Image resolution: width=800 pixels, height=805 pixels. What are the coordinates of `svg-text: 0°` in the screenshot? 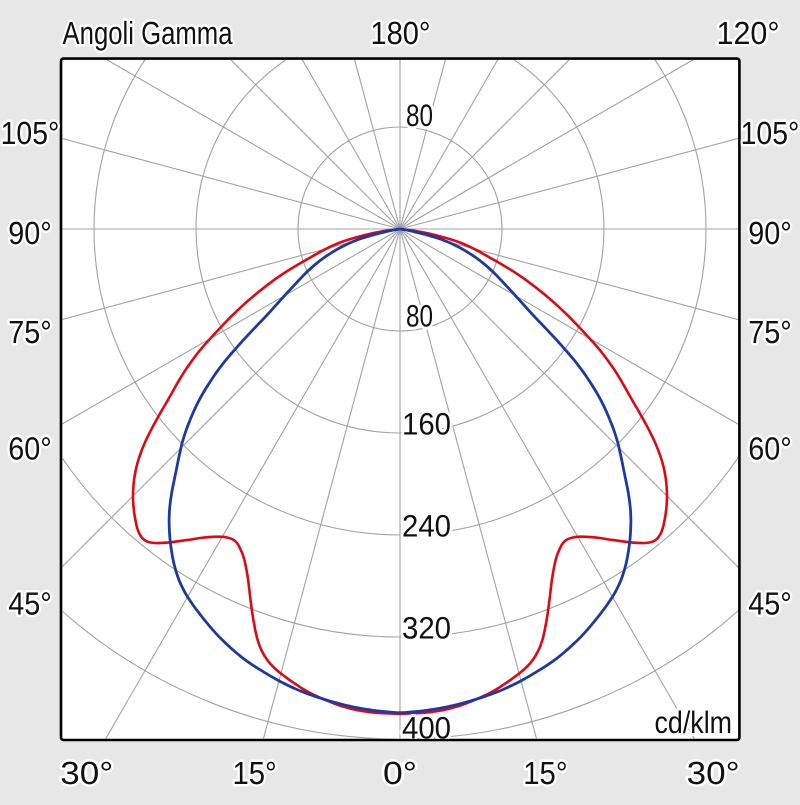 It's located at (400, 773).